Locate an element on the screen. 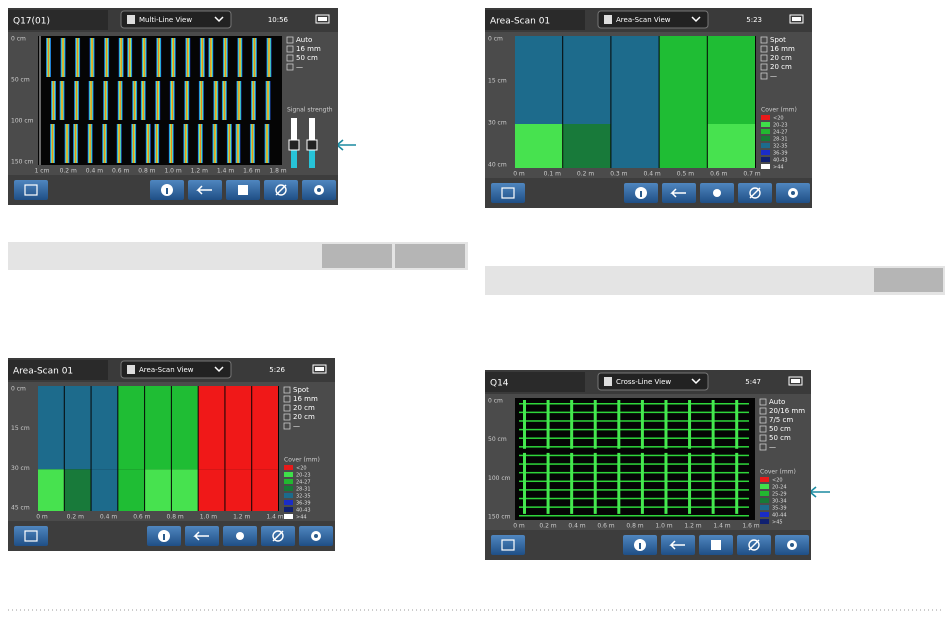 The image size is (950, 638). legend-label: 36-39 is located at coordinates (303, 504).